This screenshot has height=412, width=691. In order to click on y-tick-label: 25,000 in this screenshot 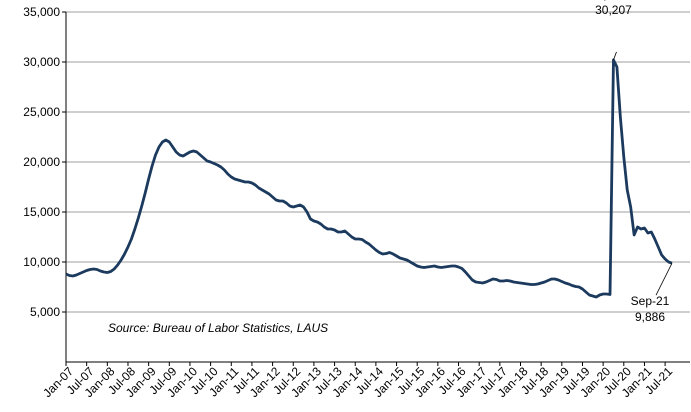, I will do `click(41, 112)`.